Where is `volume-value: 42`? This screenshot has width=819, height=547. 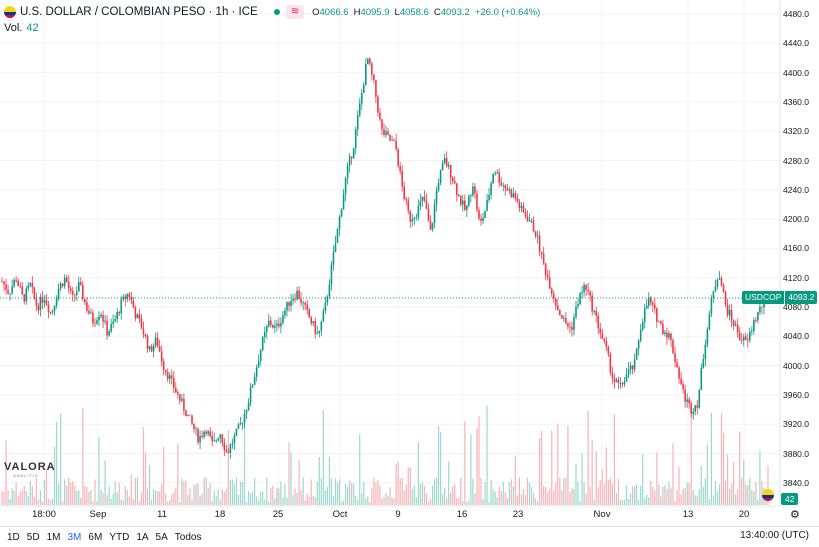 volume-value: 42 is located at coordinates (32, 28).